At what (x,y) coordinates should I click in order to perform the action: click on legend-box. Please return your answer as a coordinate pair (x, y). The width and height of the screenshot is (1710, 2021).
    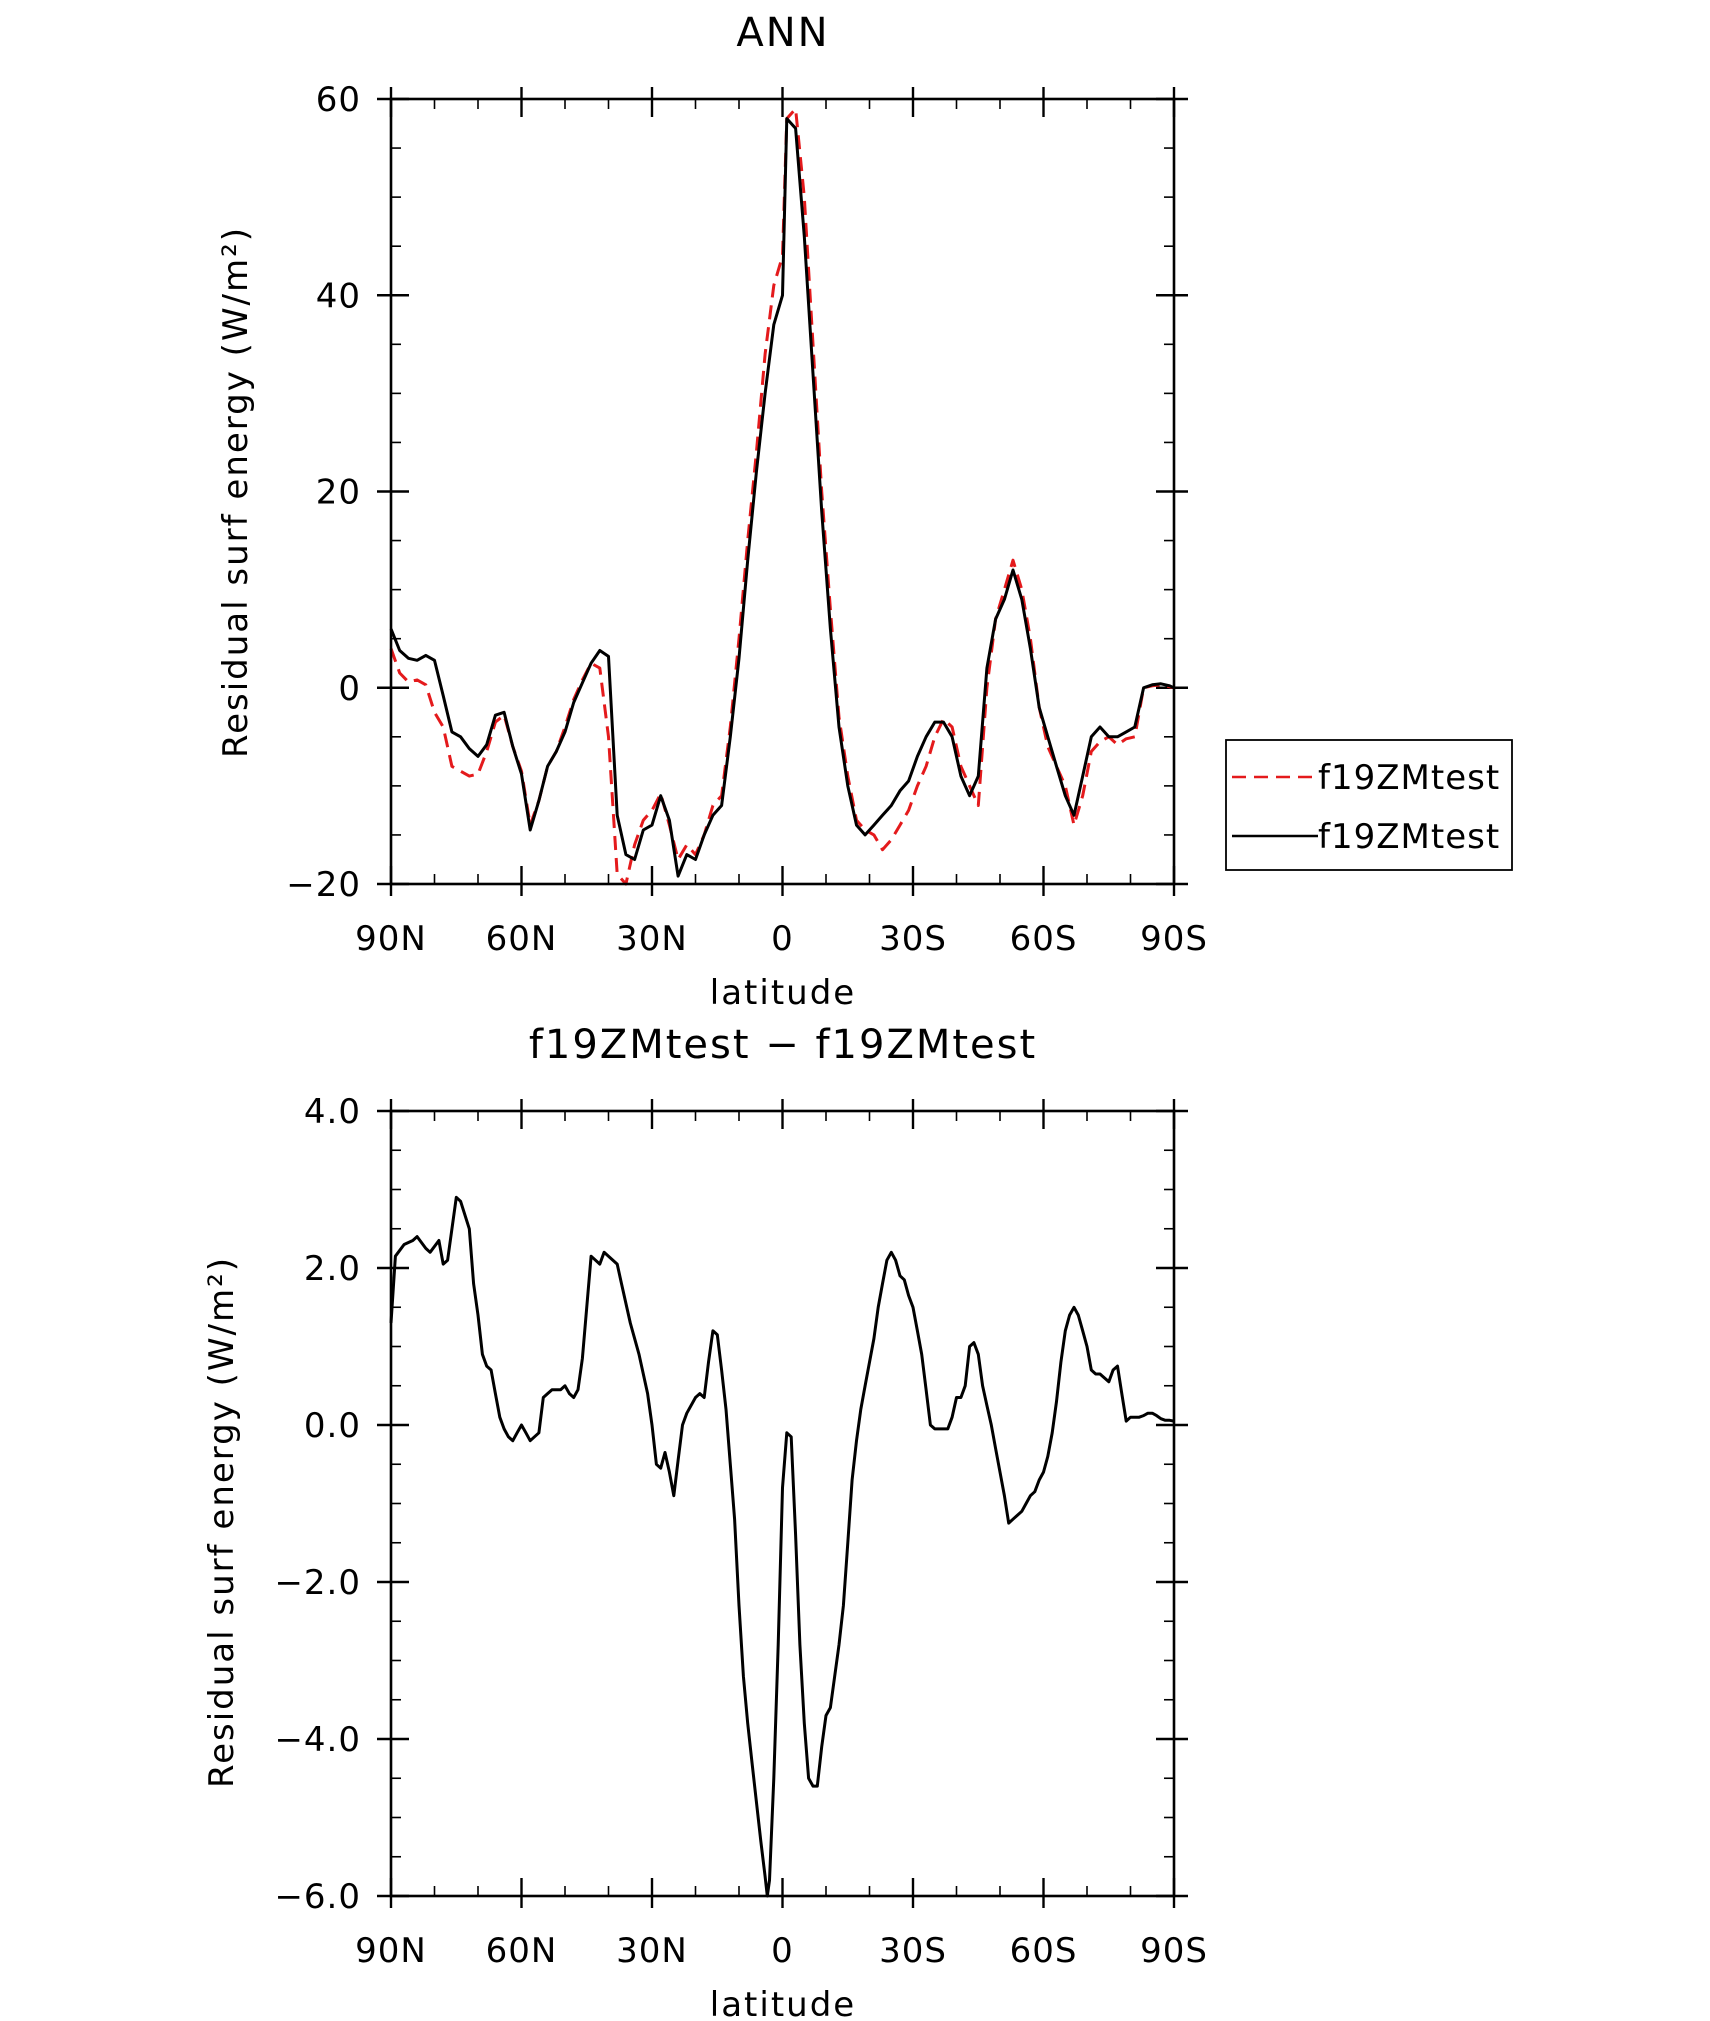
    Looking at the image, I should click on (1369, 805).